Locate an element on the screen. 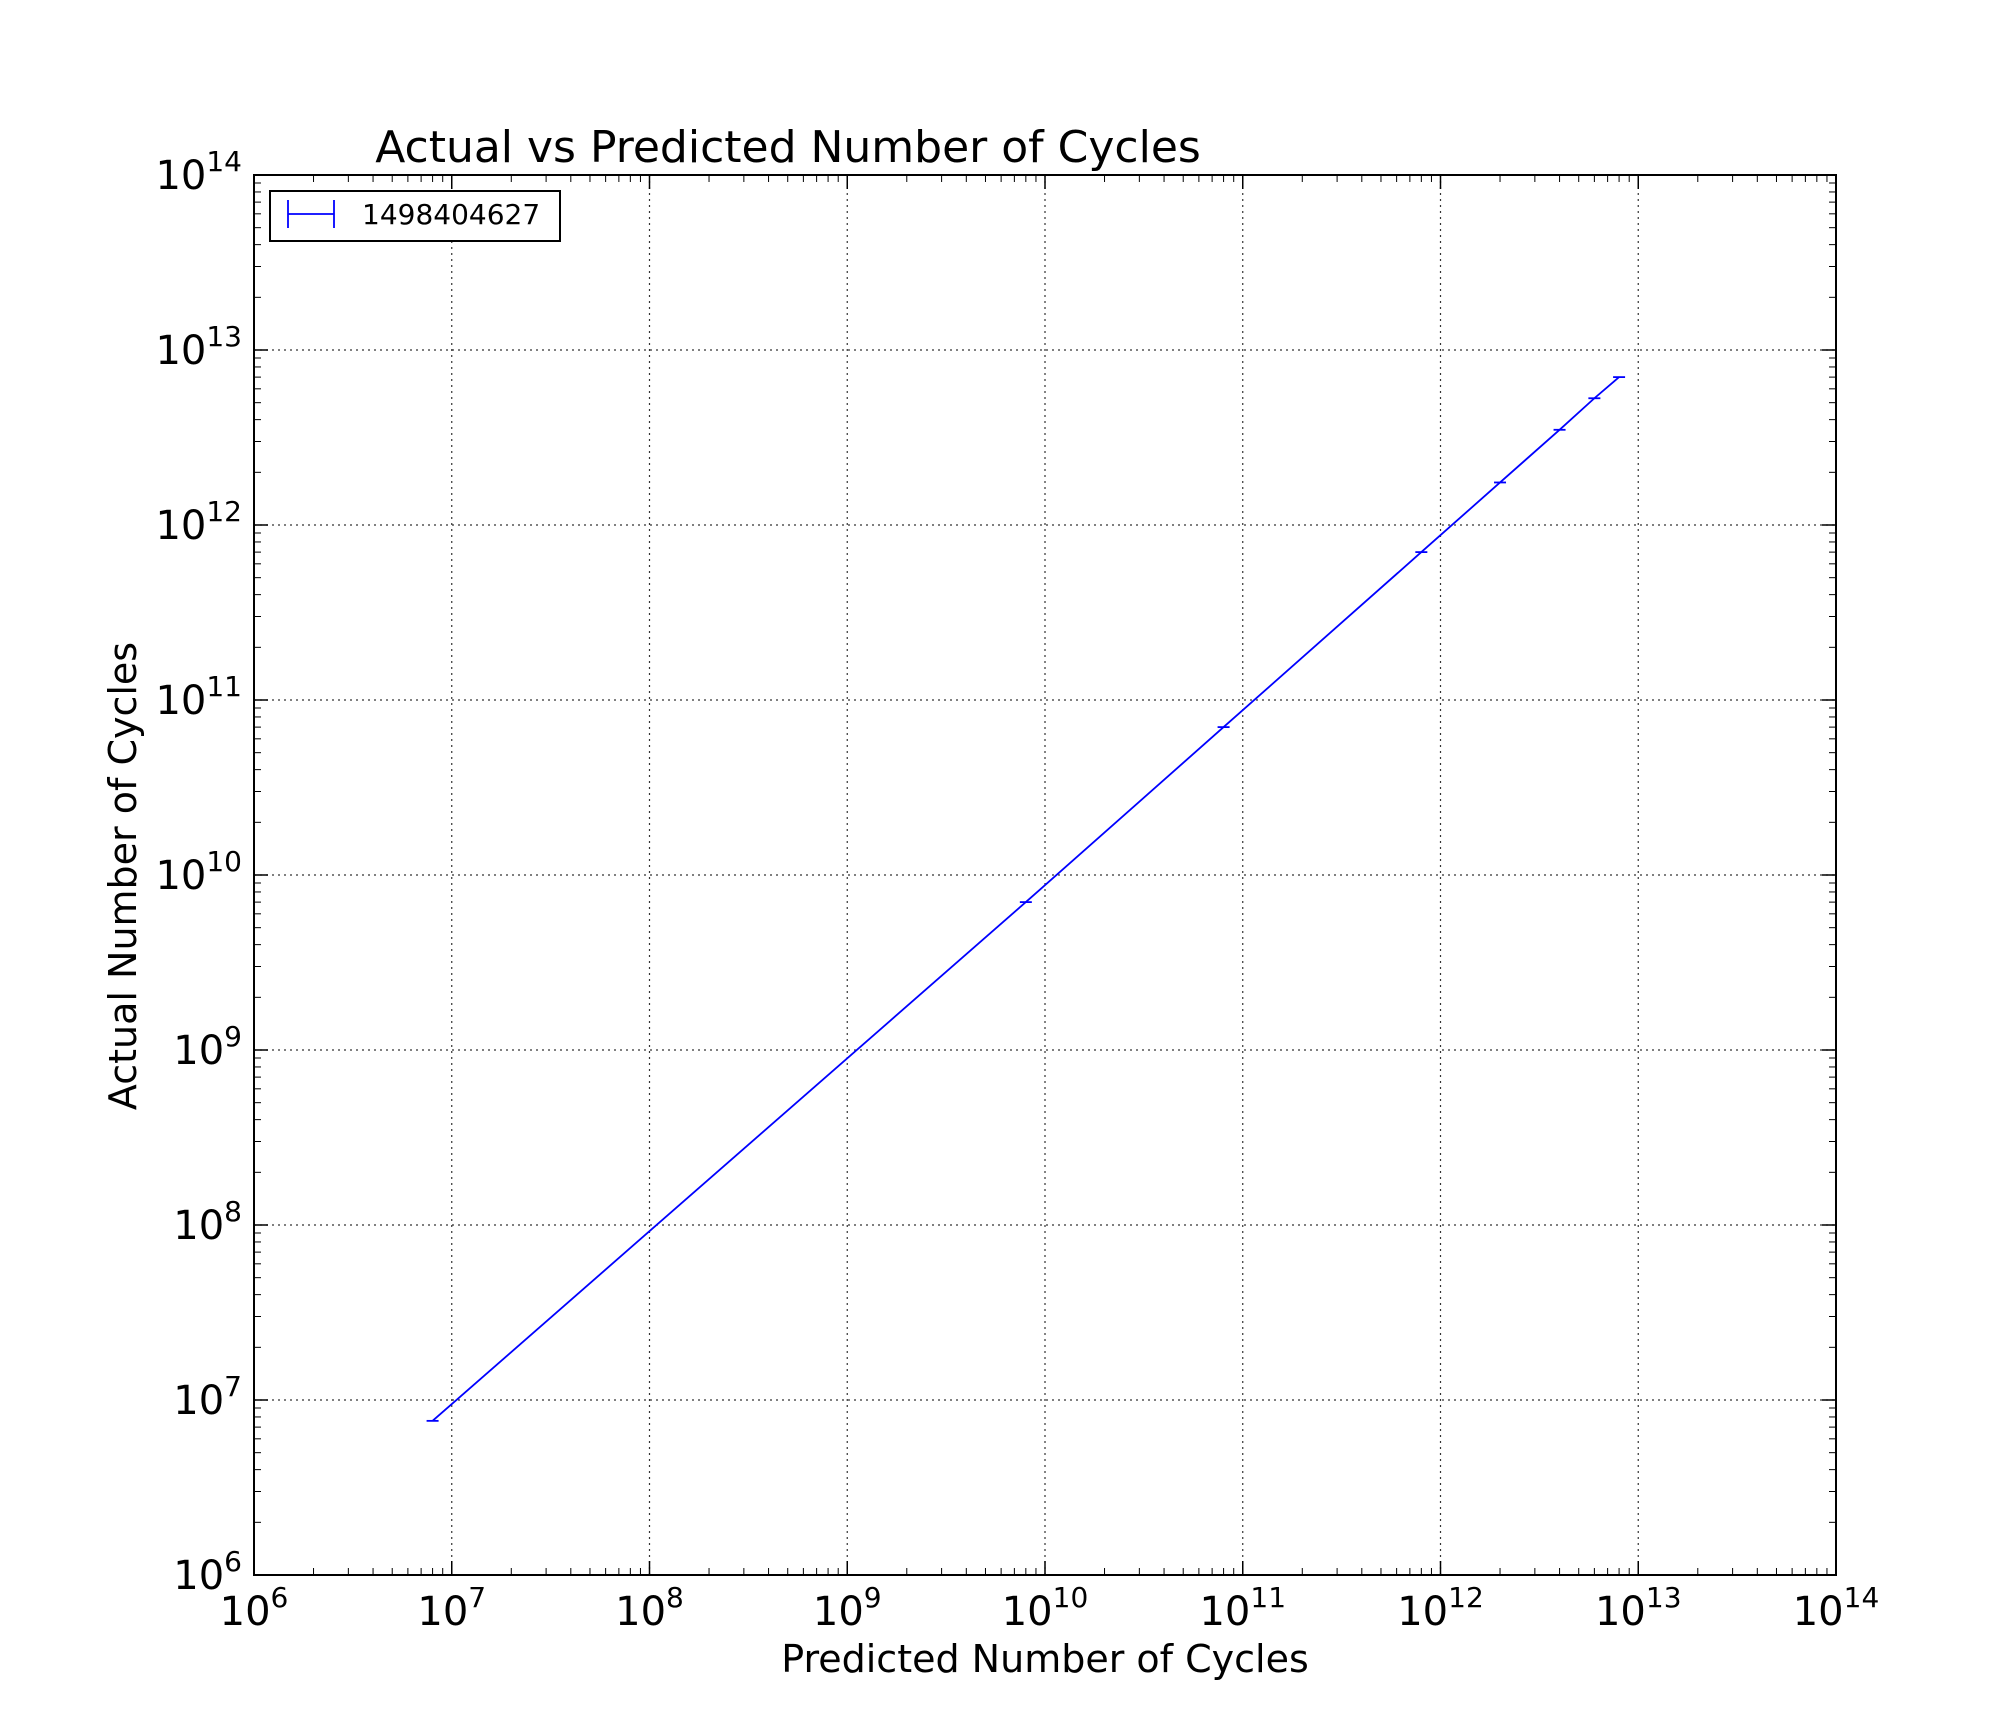 This screenshot has width=2016, height=1728. y-axis-label: Actual Number of Cycles is located at coordinates (123, 876).